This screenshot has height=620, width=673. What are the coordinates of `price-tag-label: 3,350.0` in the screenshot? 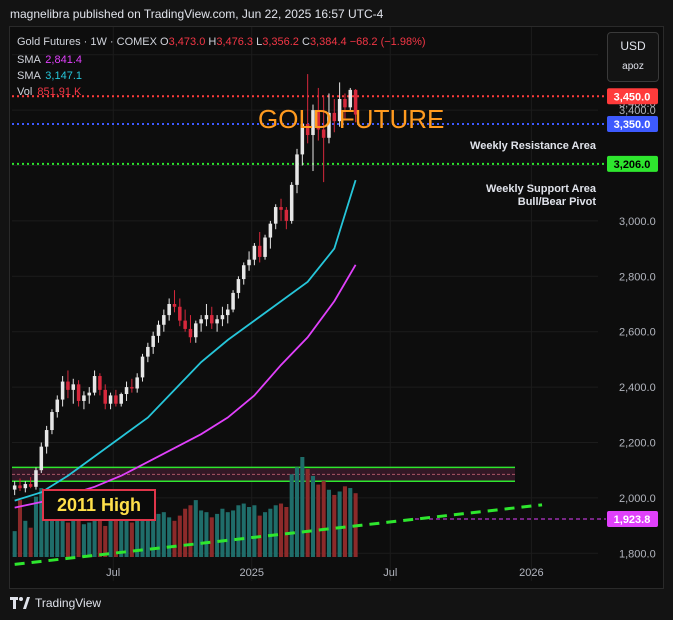 It's located at (632, 125).